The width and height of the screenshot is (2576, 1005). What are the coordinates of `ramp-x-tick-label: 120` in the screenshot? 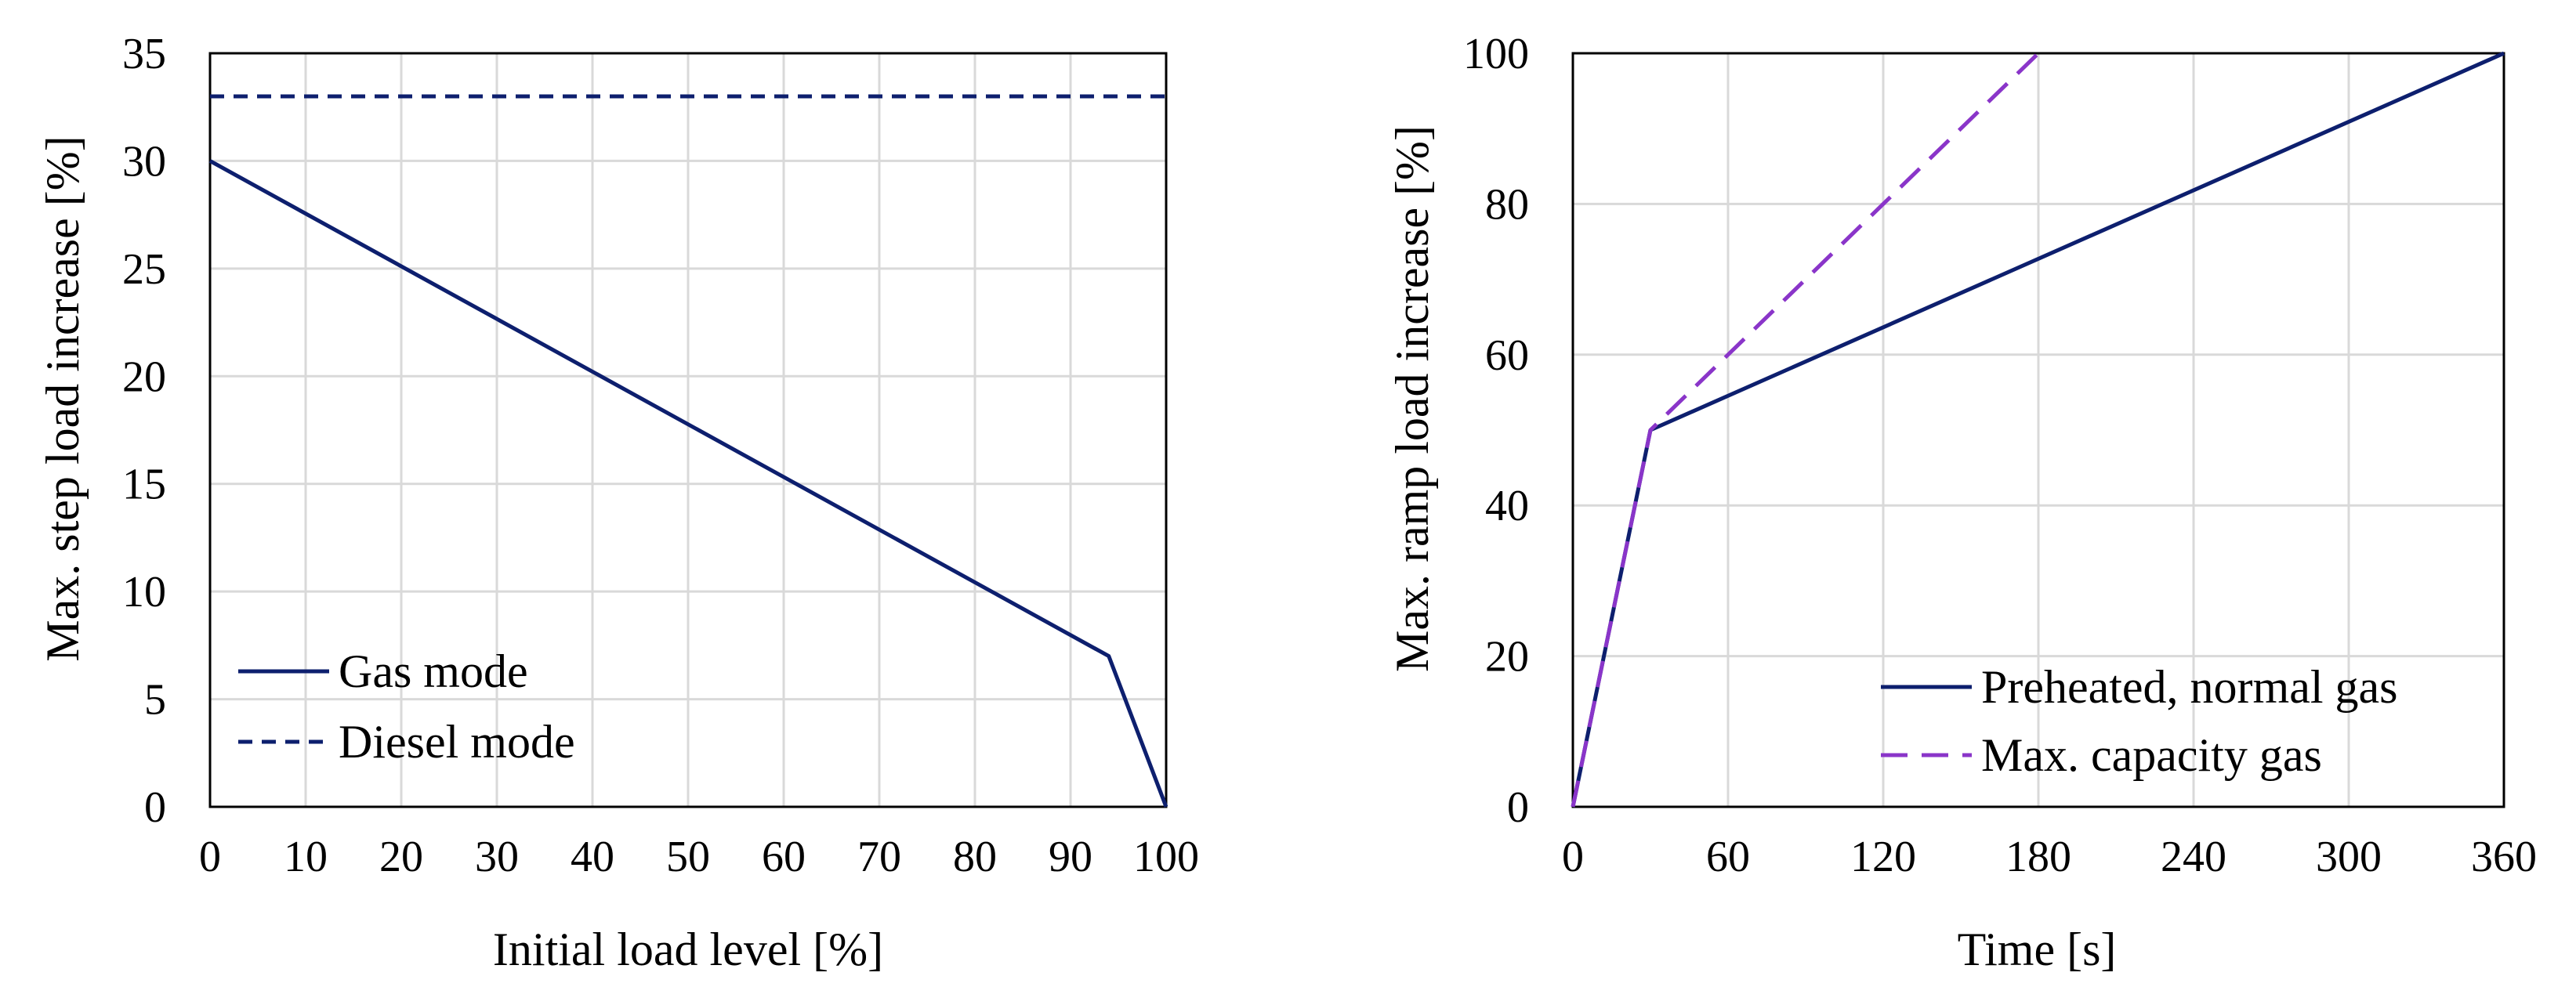 It's located at (1883, 857).